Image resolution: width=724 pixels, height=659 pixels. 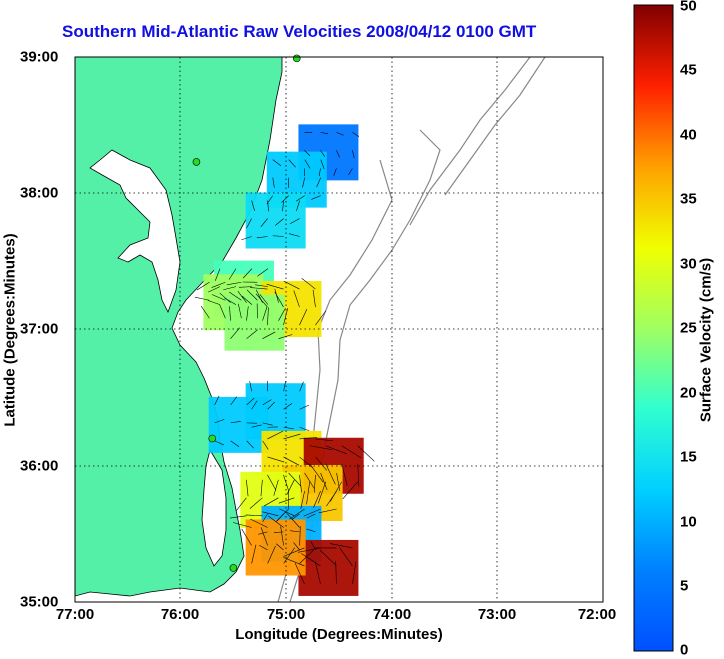 I want to click on colorbar-tick: 50, so click(x=688, y=7).